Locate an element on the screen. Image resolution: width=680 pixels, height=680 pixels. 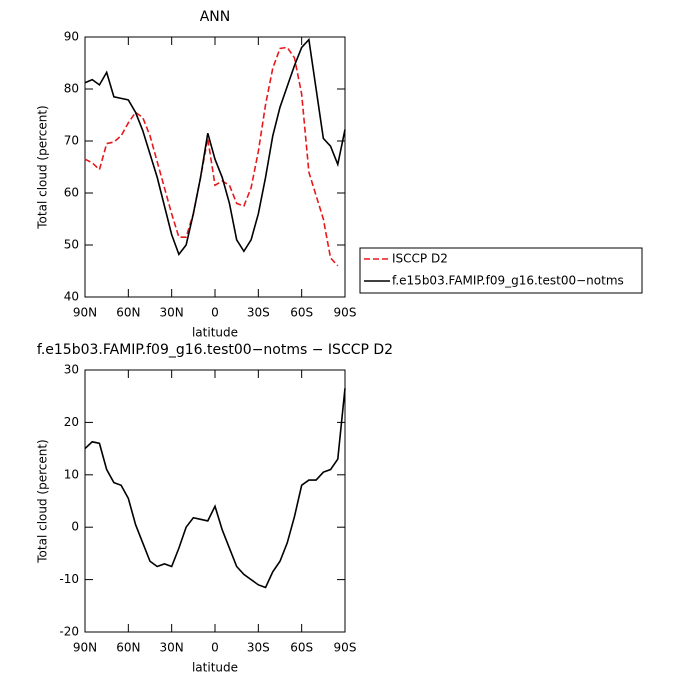
y-tick-label: 20 is located at coordinates (71, 422).